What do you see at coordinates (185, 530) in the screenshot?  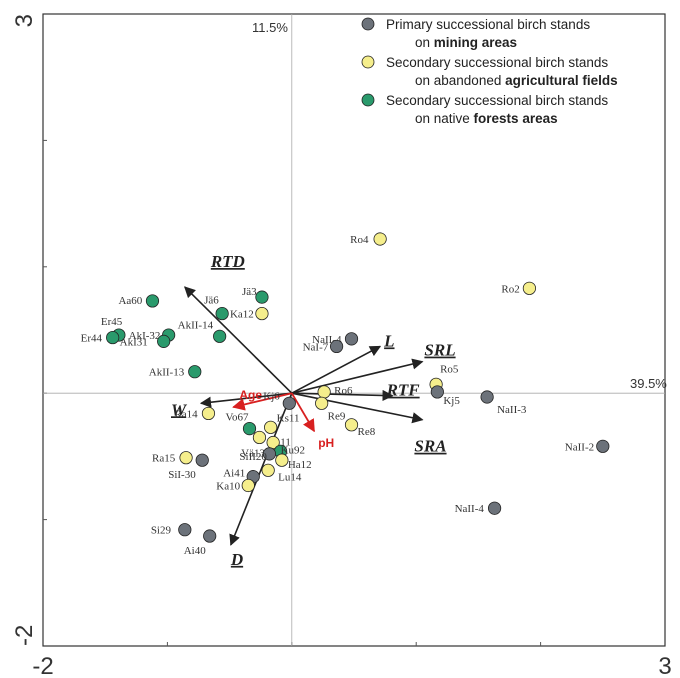 I see `point-si29` at bounding box center [185, 530].